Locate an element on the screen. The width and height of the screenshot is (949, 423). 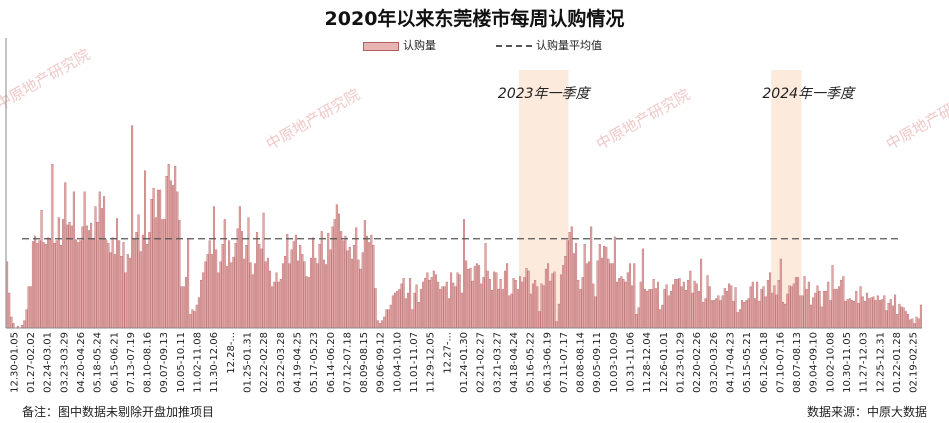
x-tick-label: 05.16-05.22 is located at coordinates (531, 362).